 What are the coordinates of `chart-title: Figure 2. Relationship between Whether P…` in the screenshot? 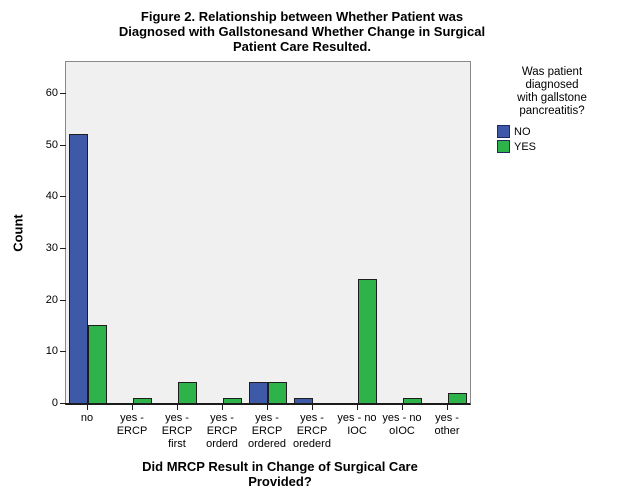 It's located at (302, 31).